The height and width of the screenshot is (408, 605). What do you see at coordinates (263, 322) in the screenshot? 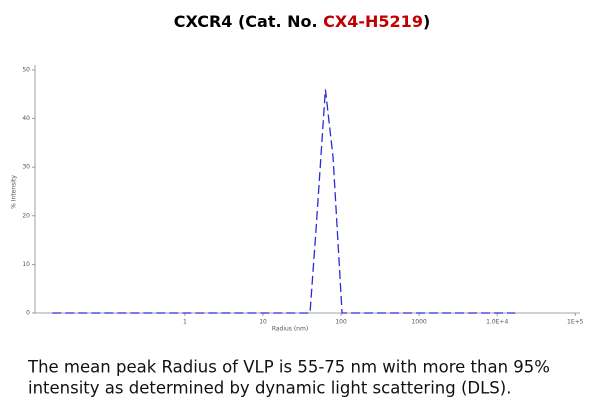
I see `x-tick-label: 10` at bounding box center [263, 322].